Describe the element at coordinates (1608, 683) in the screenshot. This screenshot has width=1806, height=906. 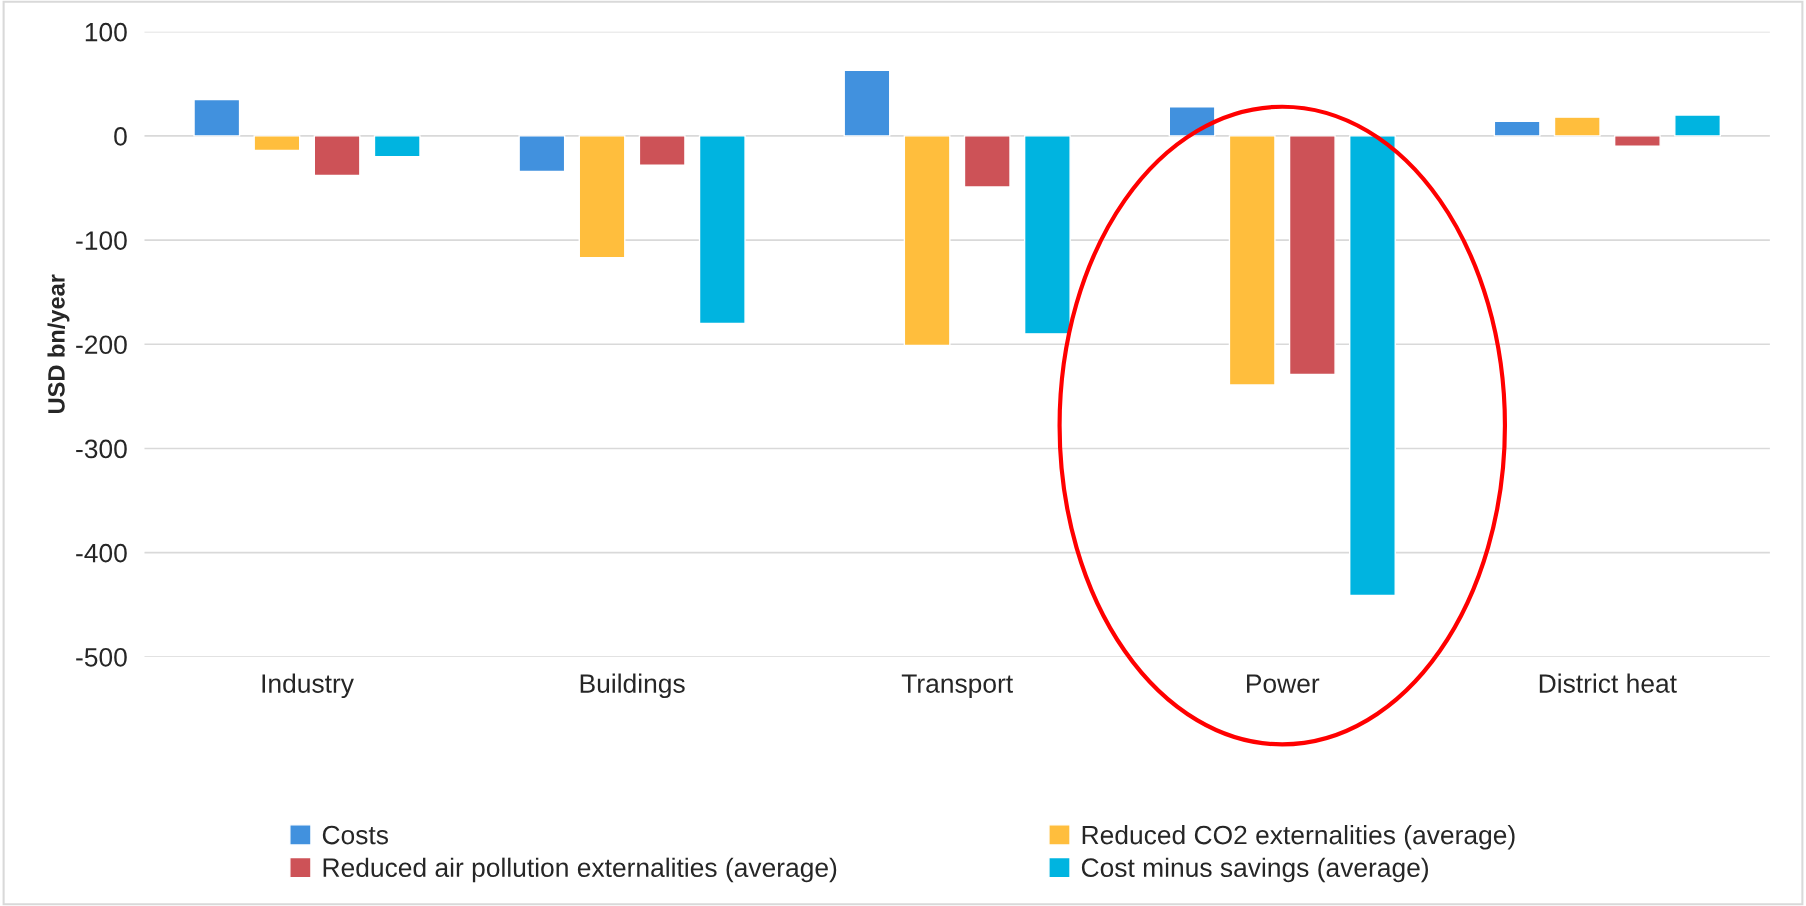
I see `x-tick-label: District heat` at that location.